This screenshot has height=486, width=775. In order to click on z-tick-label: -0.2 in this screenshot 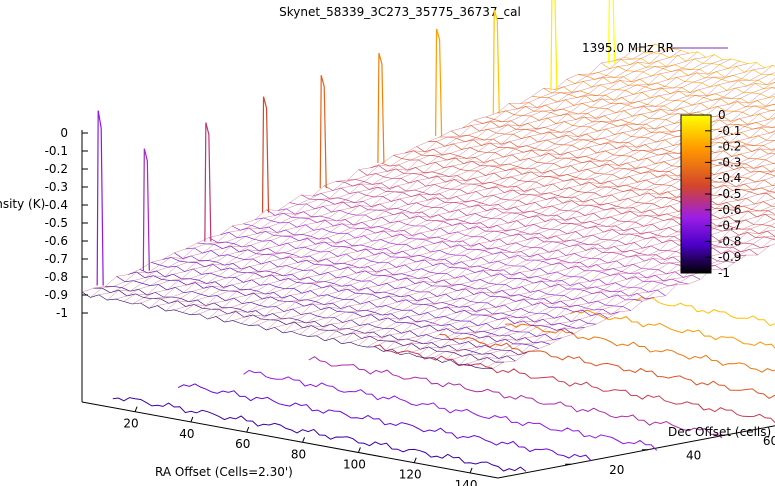, I will do `click(56, 169)`.